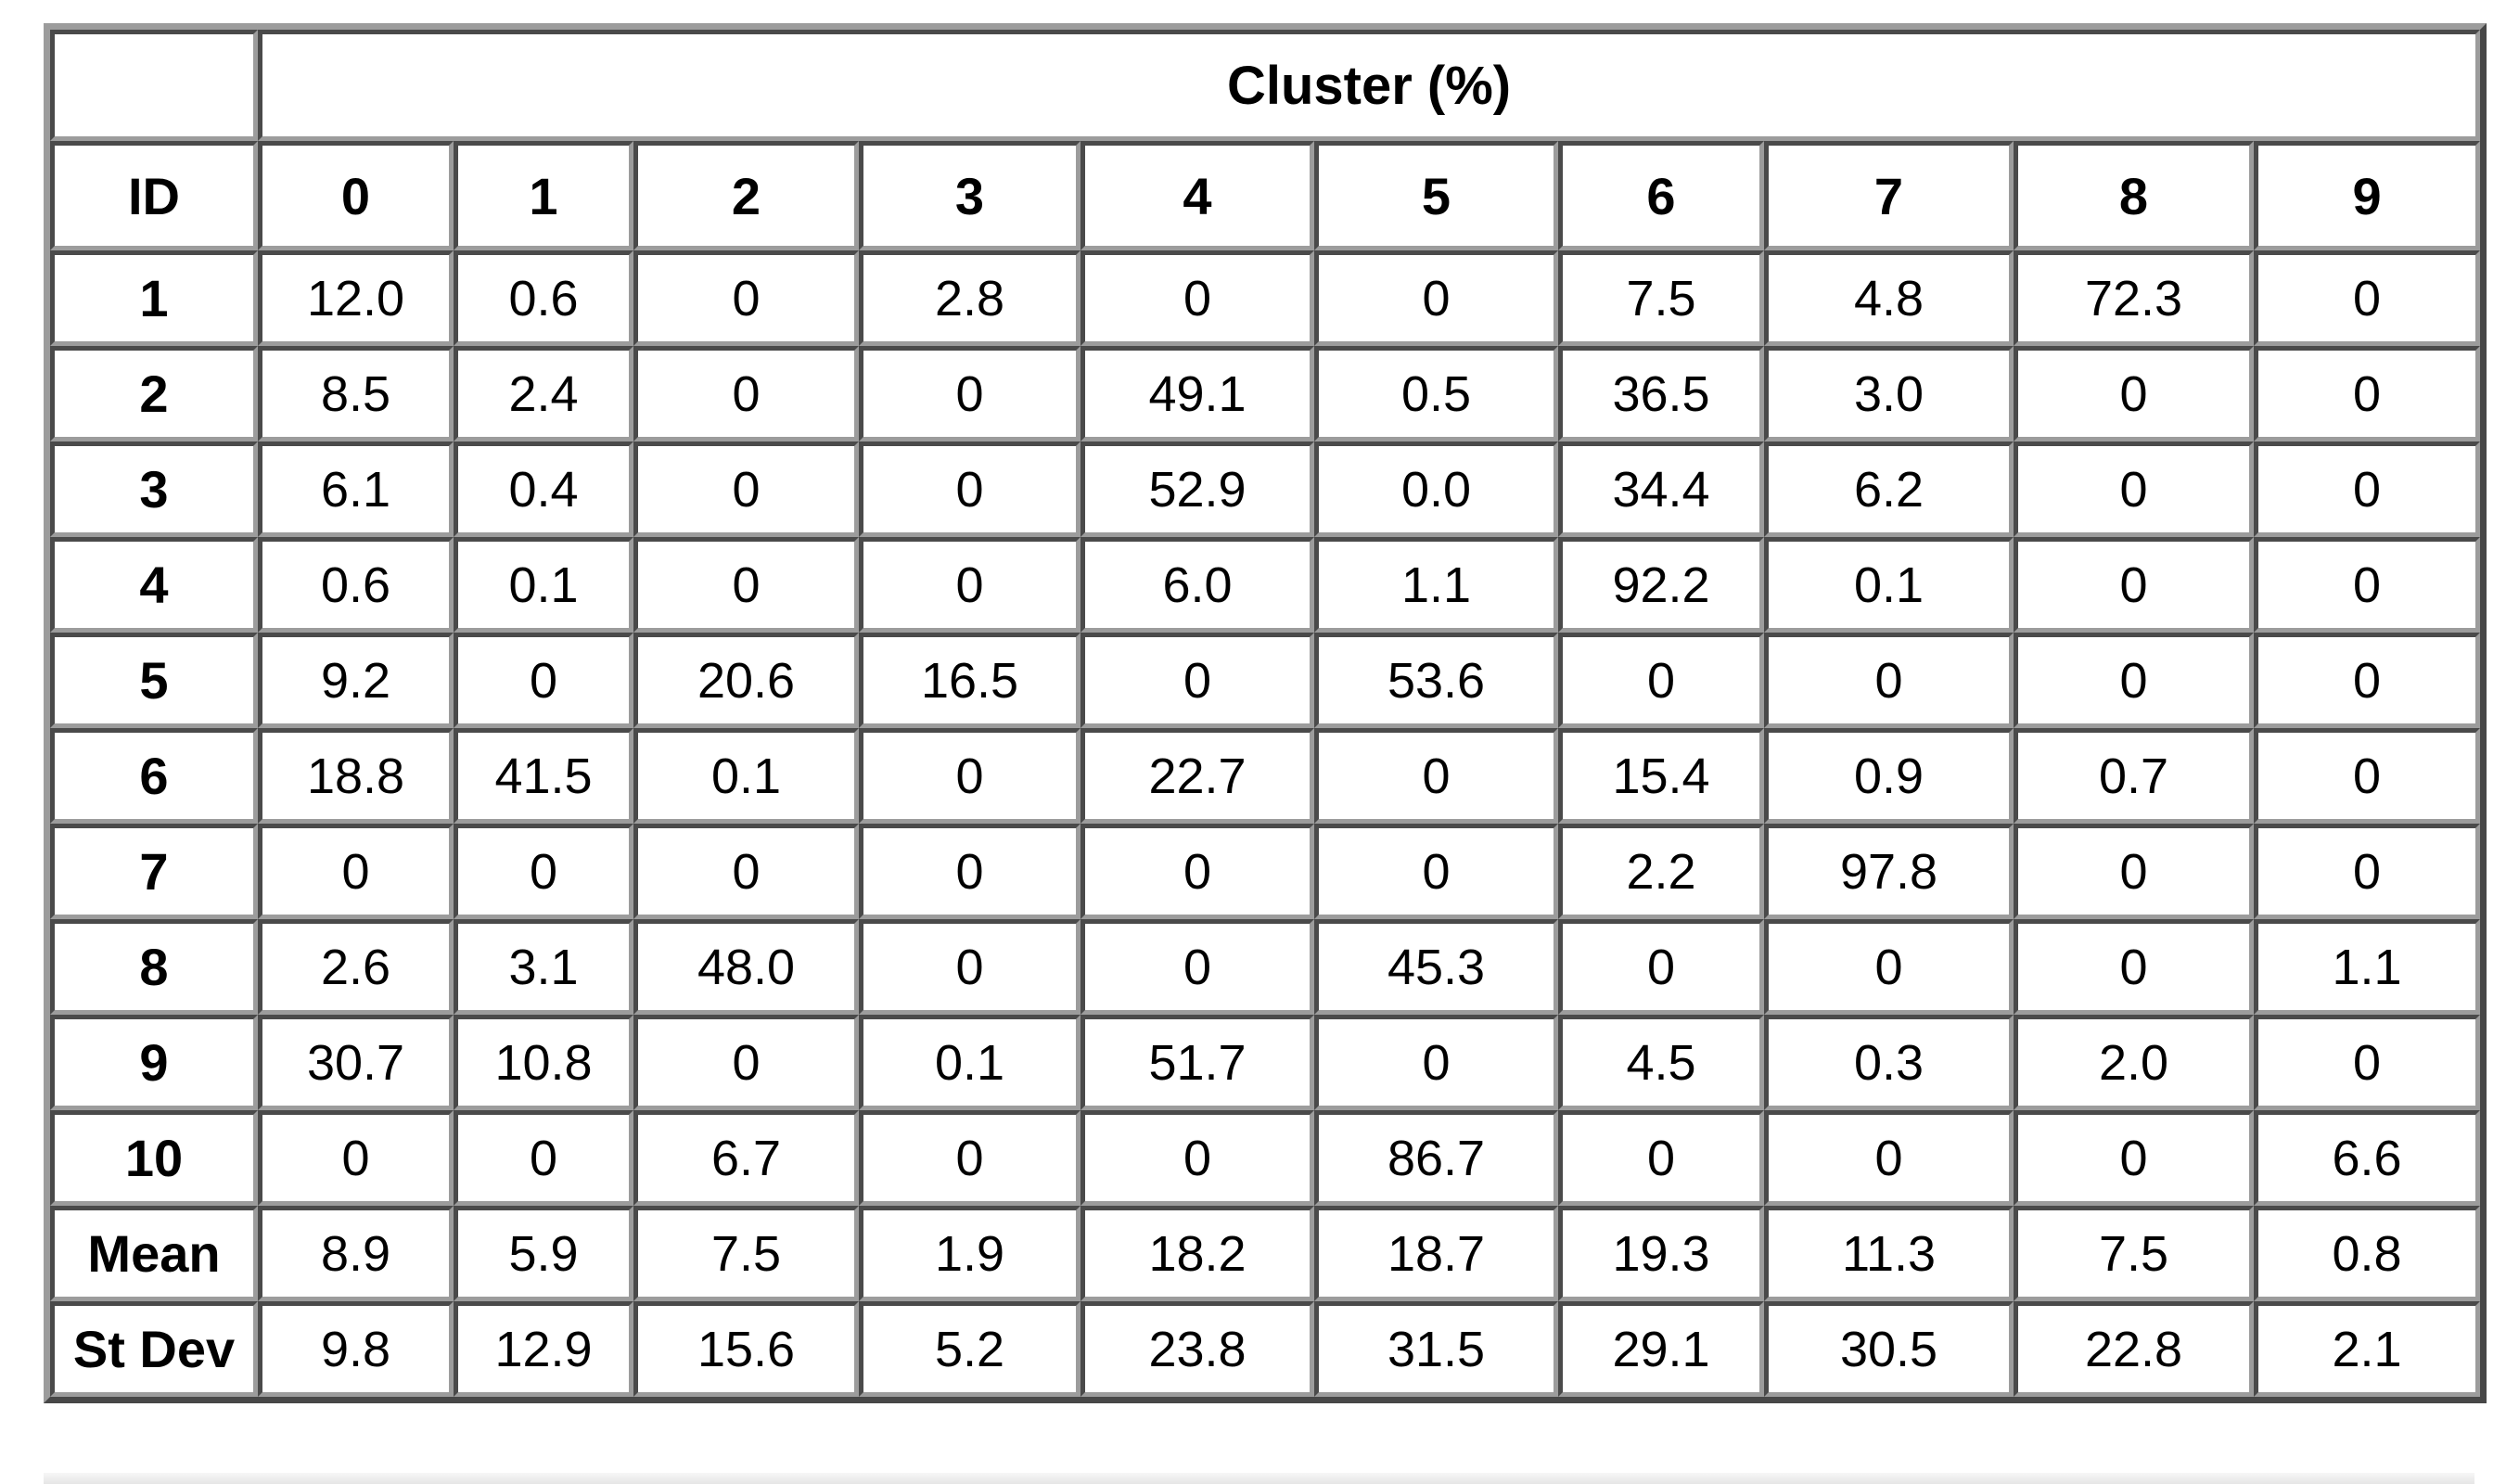  Describe the element at coordinates (1265, 1158) in the screenshot. I see `table-row: 10 0 0 6.7 0 0 86.7 0 0 0 6.6` at that location.